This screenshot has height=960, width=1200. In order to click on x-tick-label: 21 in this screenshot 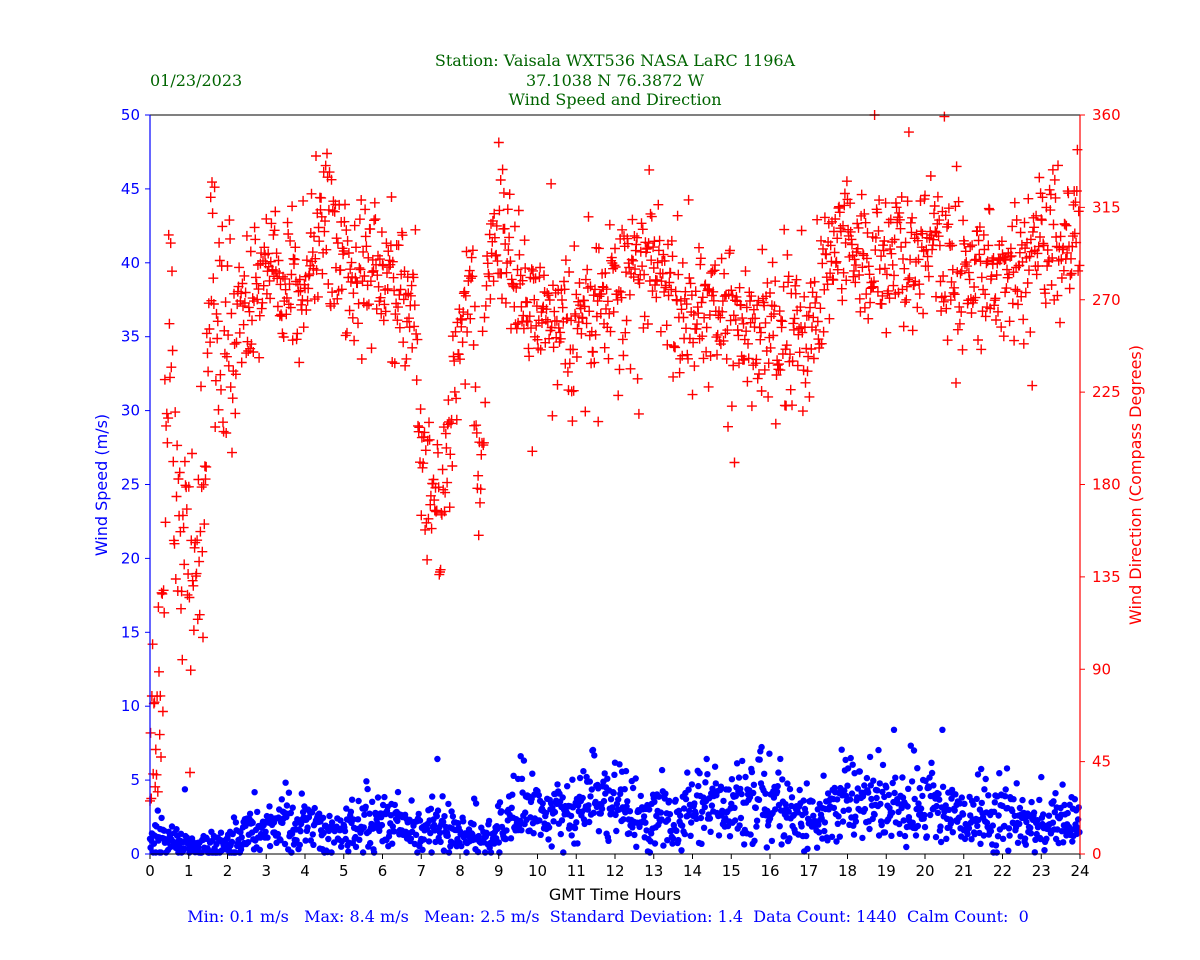, I will do `click(963, 871)`.